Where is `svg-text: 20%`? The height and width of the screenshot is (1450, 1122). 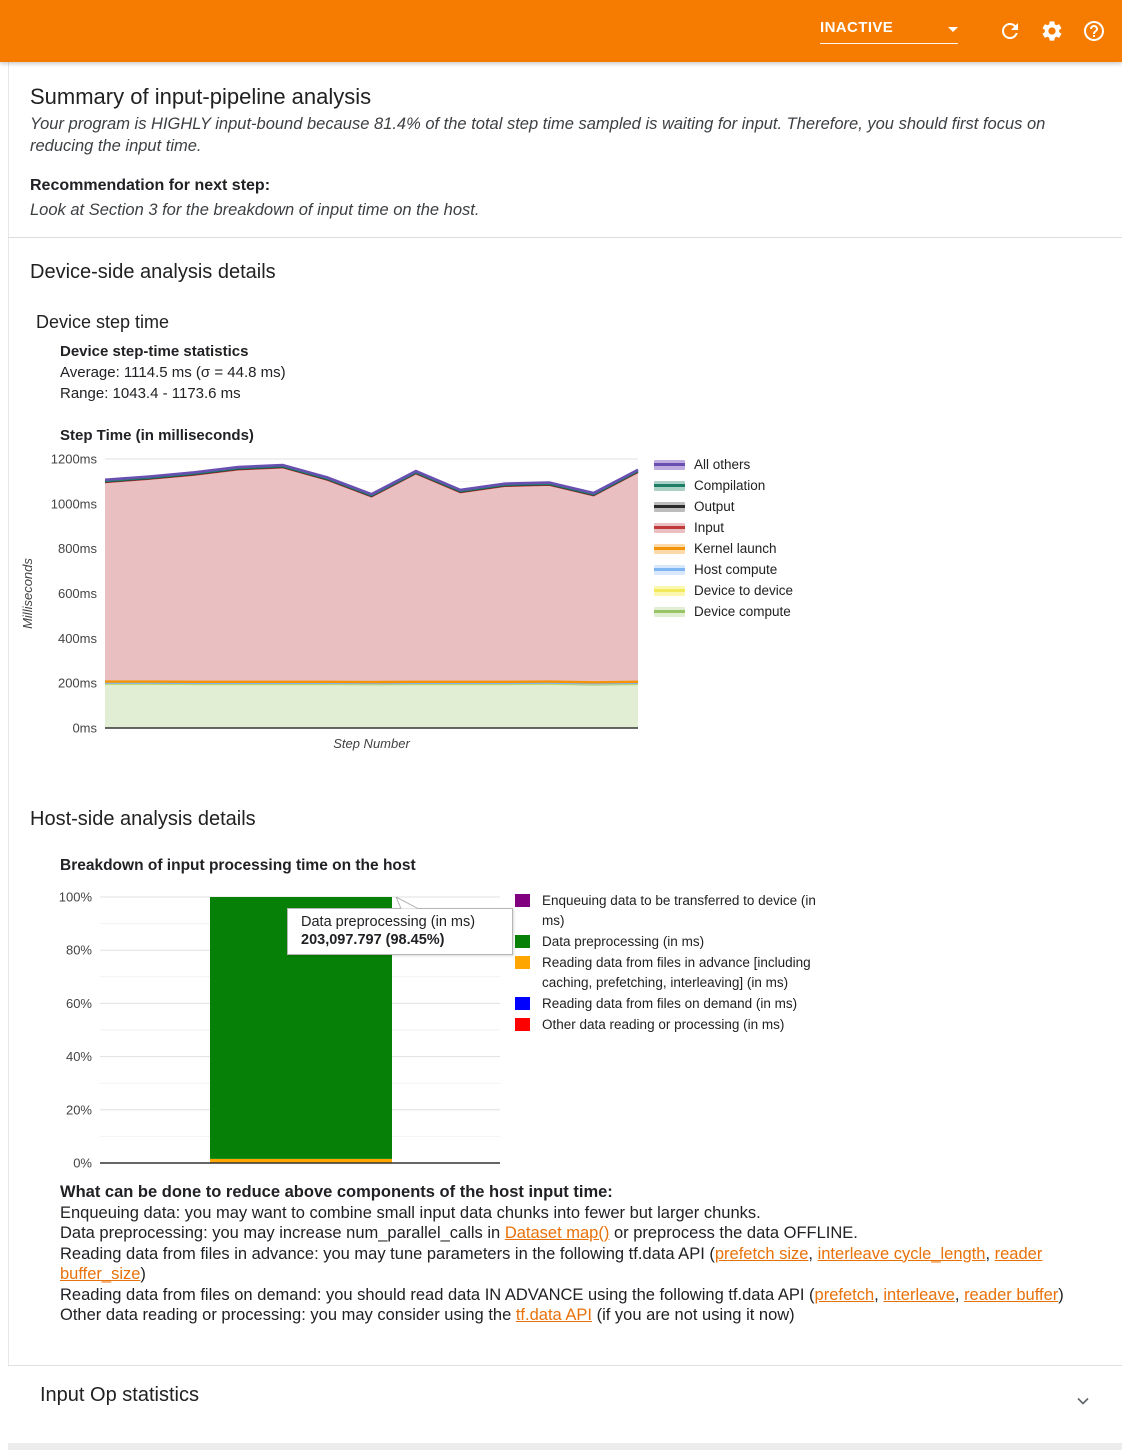 svg-text: 20% is located at coordinates (79, 1109).